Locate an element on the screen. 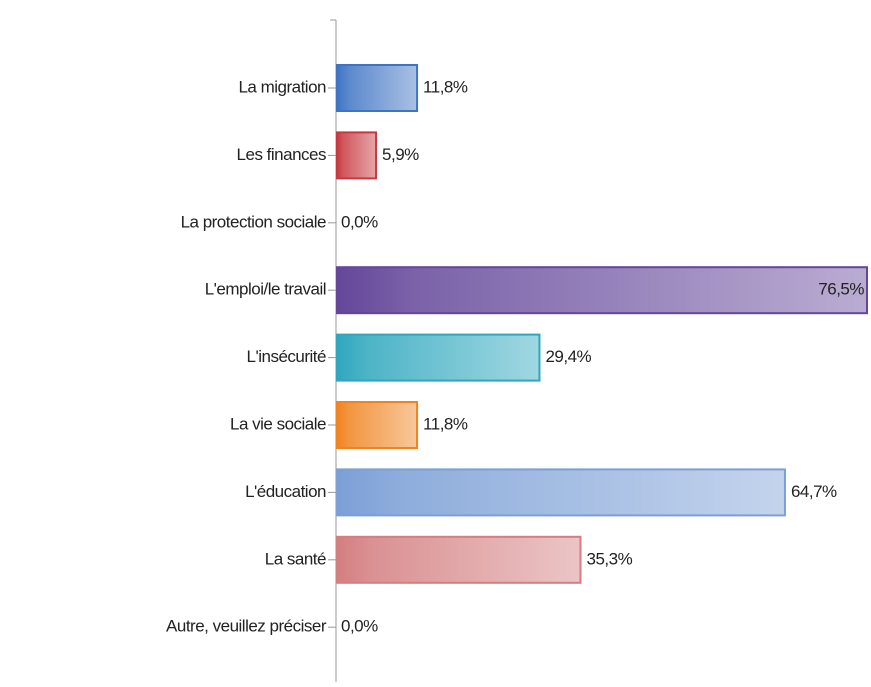 The image size is (871, 687). y-tick-label: La vie sociale is located at coordinates (278, 423).